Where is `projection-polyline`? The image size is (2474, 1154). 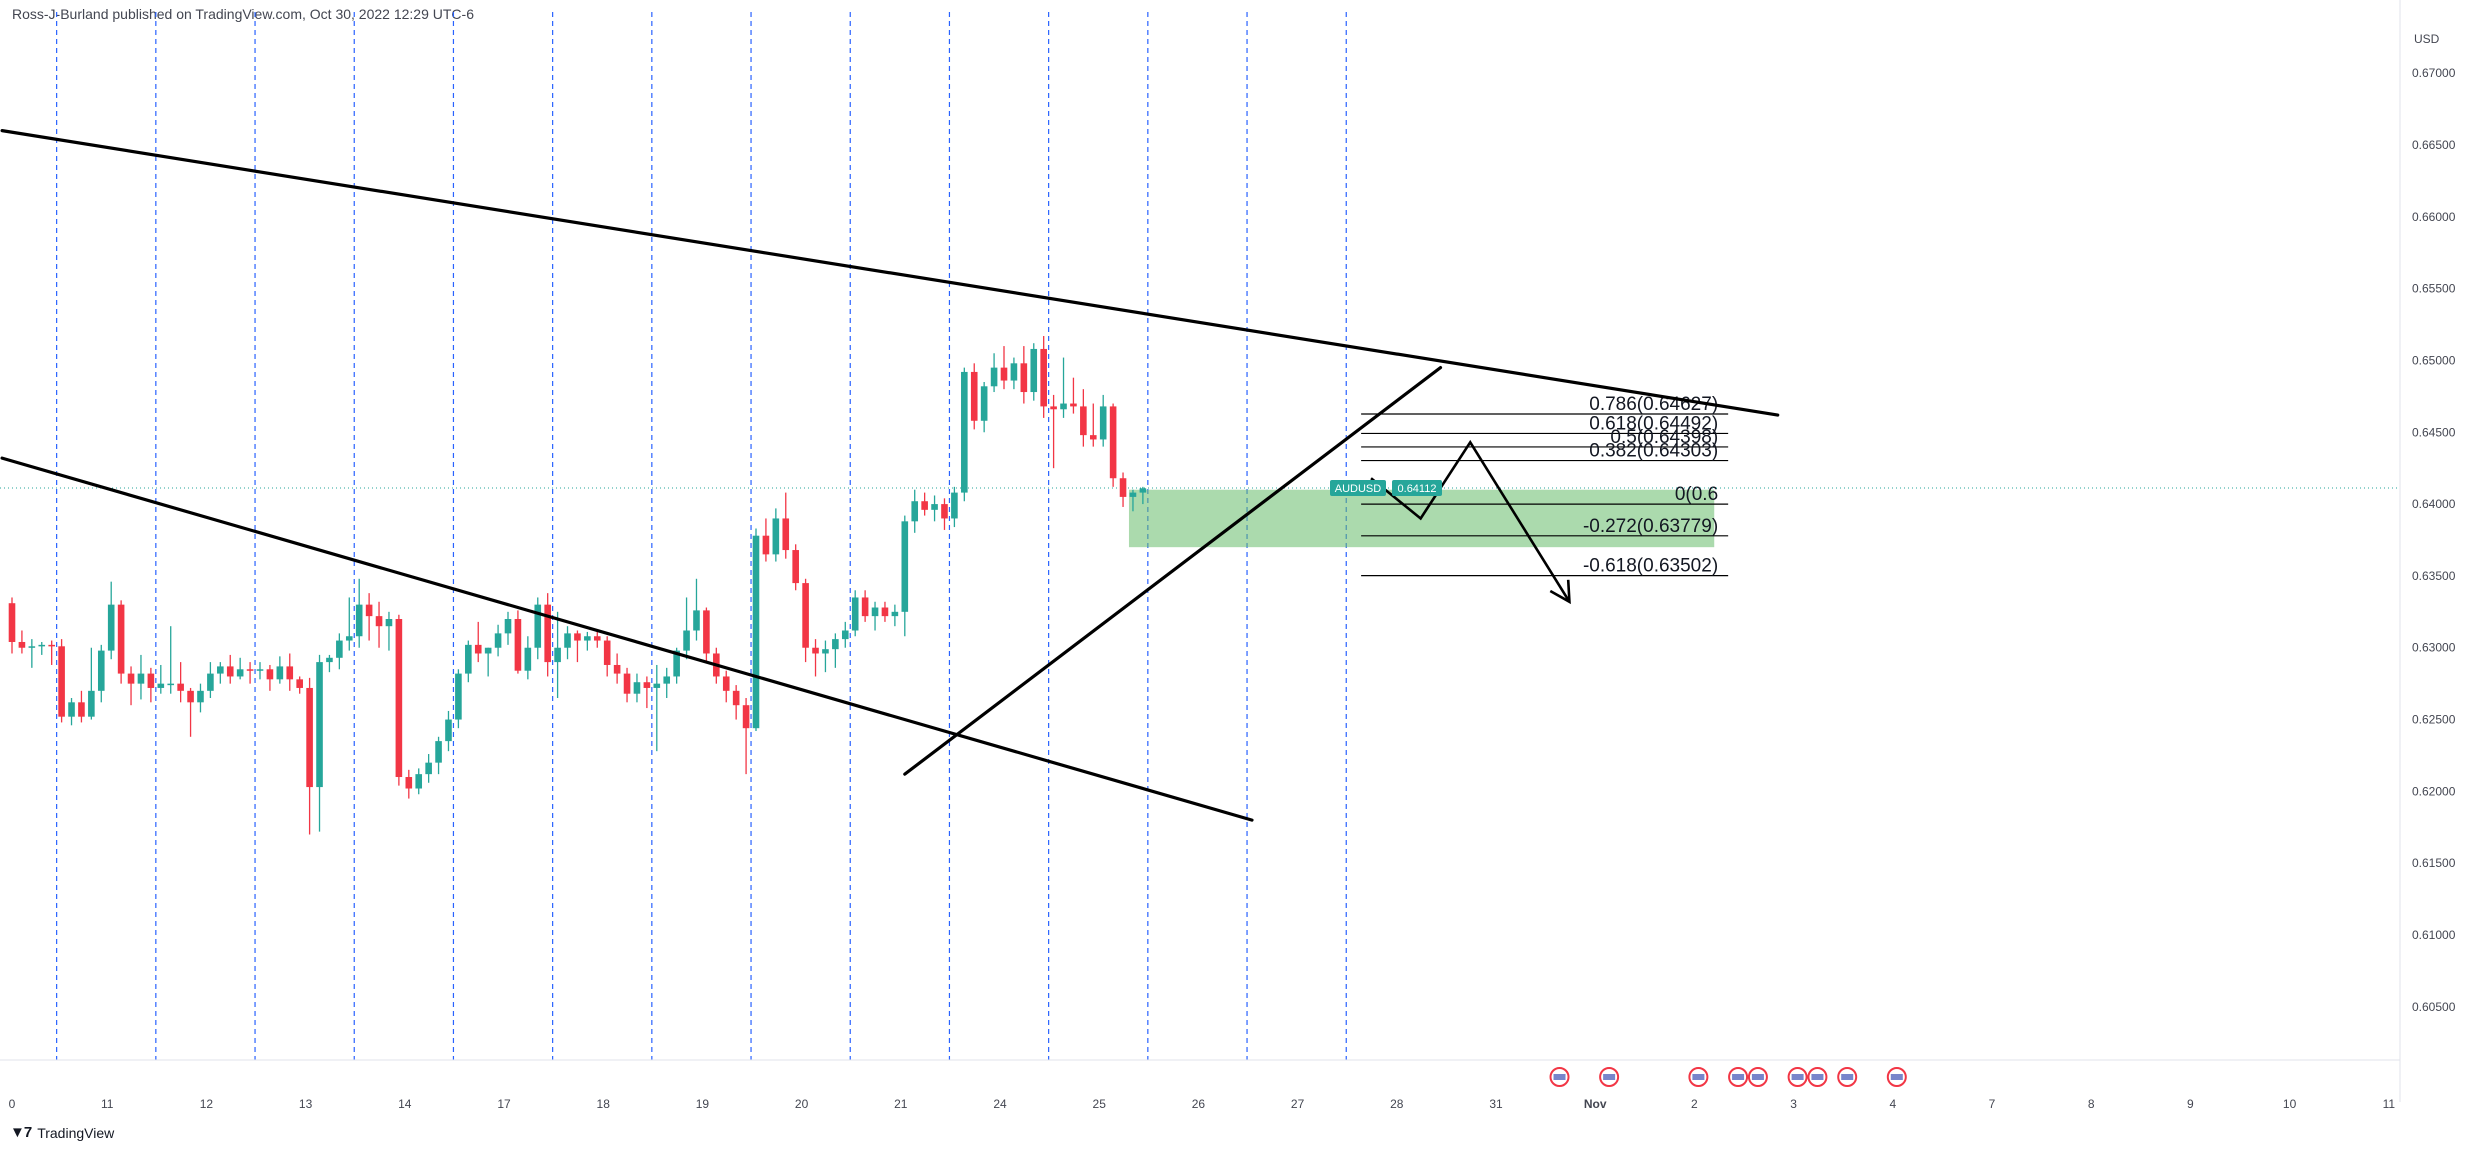 projection-polyline is located at coordinates (1470, 521).